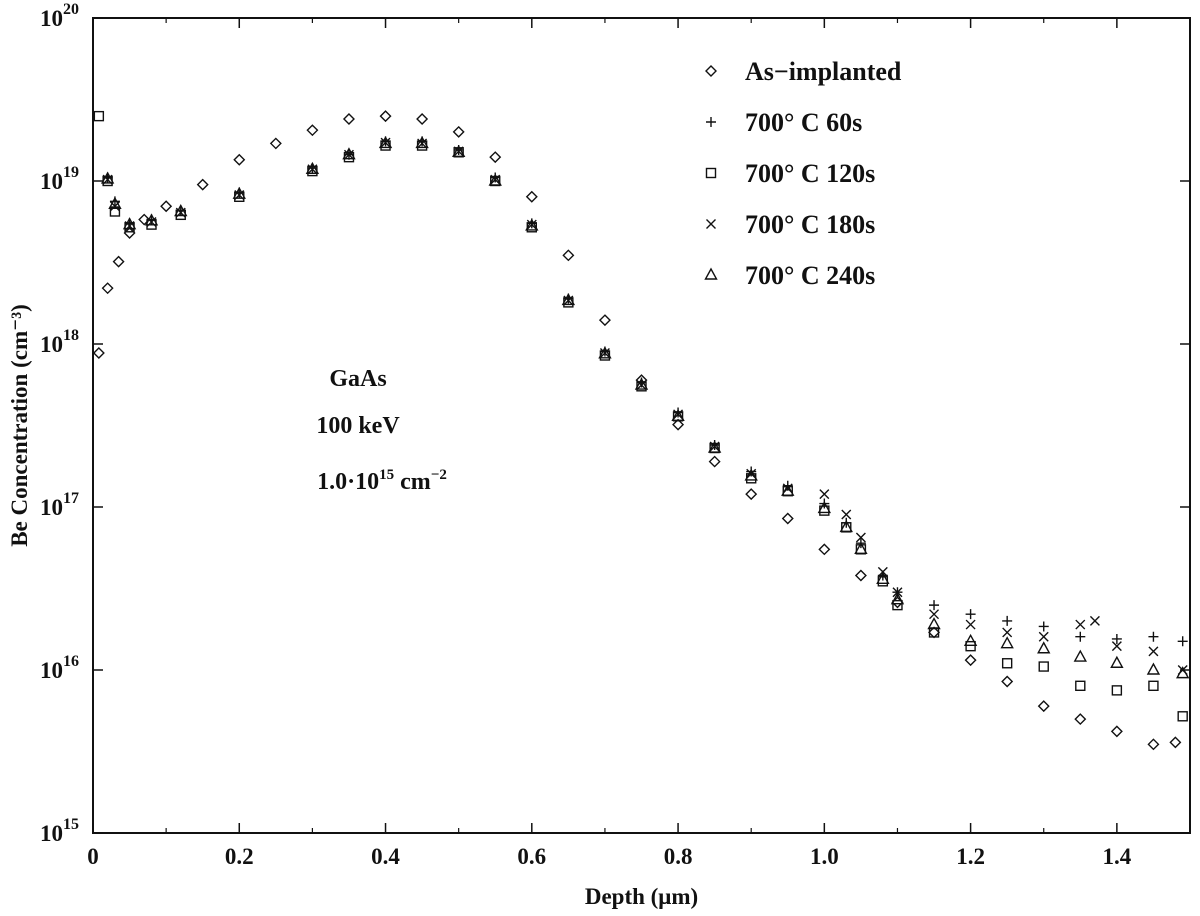 The image size is (1200, 916). What do you see at coordinates (71, 498) in the screenshot?
I see `y-tick-exponent: 17` at bounding box center [71, 498].